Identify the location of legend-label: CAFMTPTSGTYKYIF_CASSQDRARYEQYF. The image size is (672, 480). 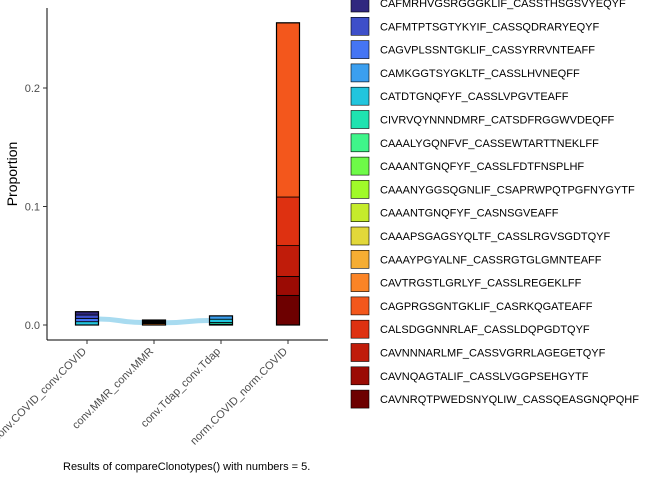
(490, 27).